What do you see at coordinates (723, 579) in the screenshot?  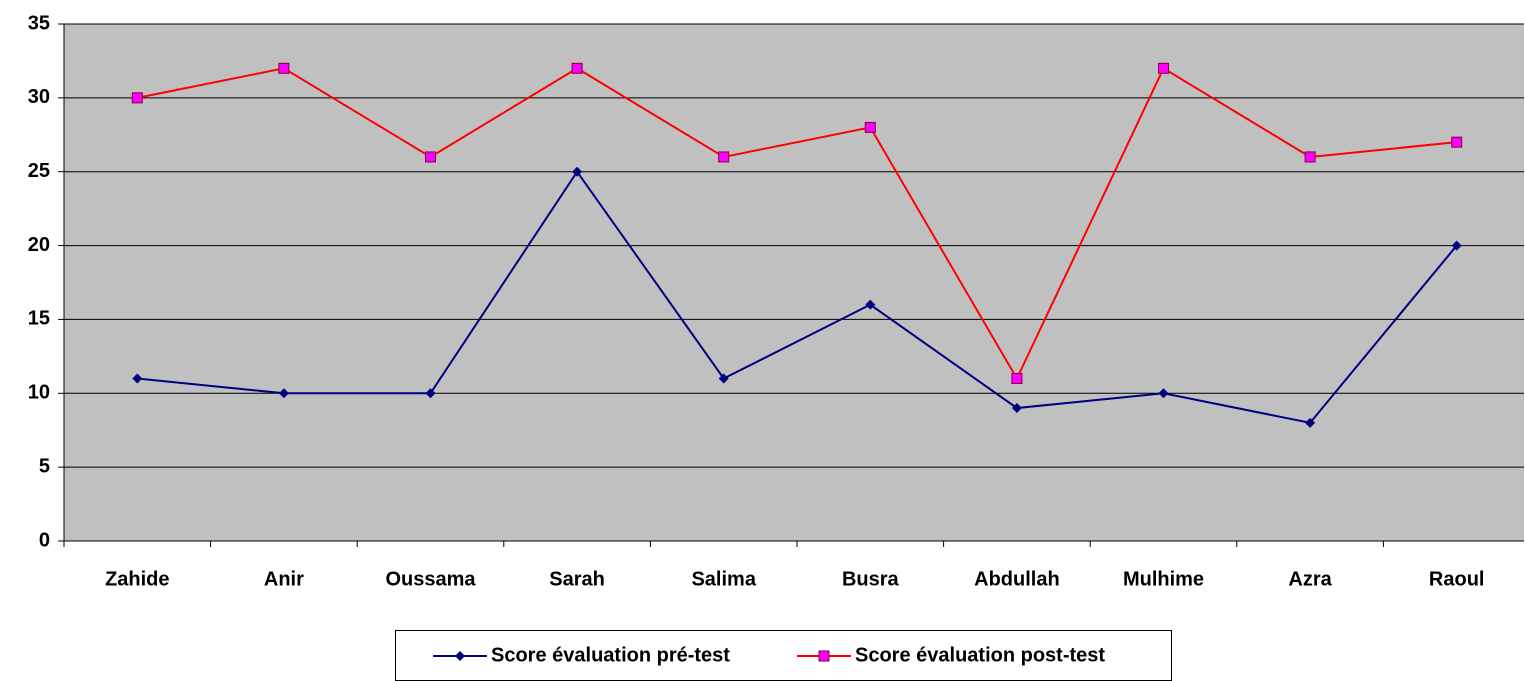 I see `x-tick-label: Salima` at bounding box center [723, 579].